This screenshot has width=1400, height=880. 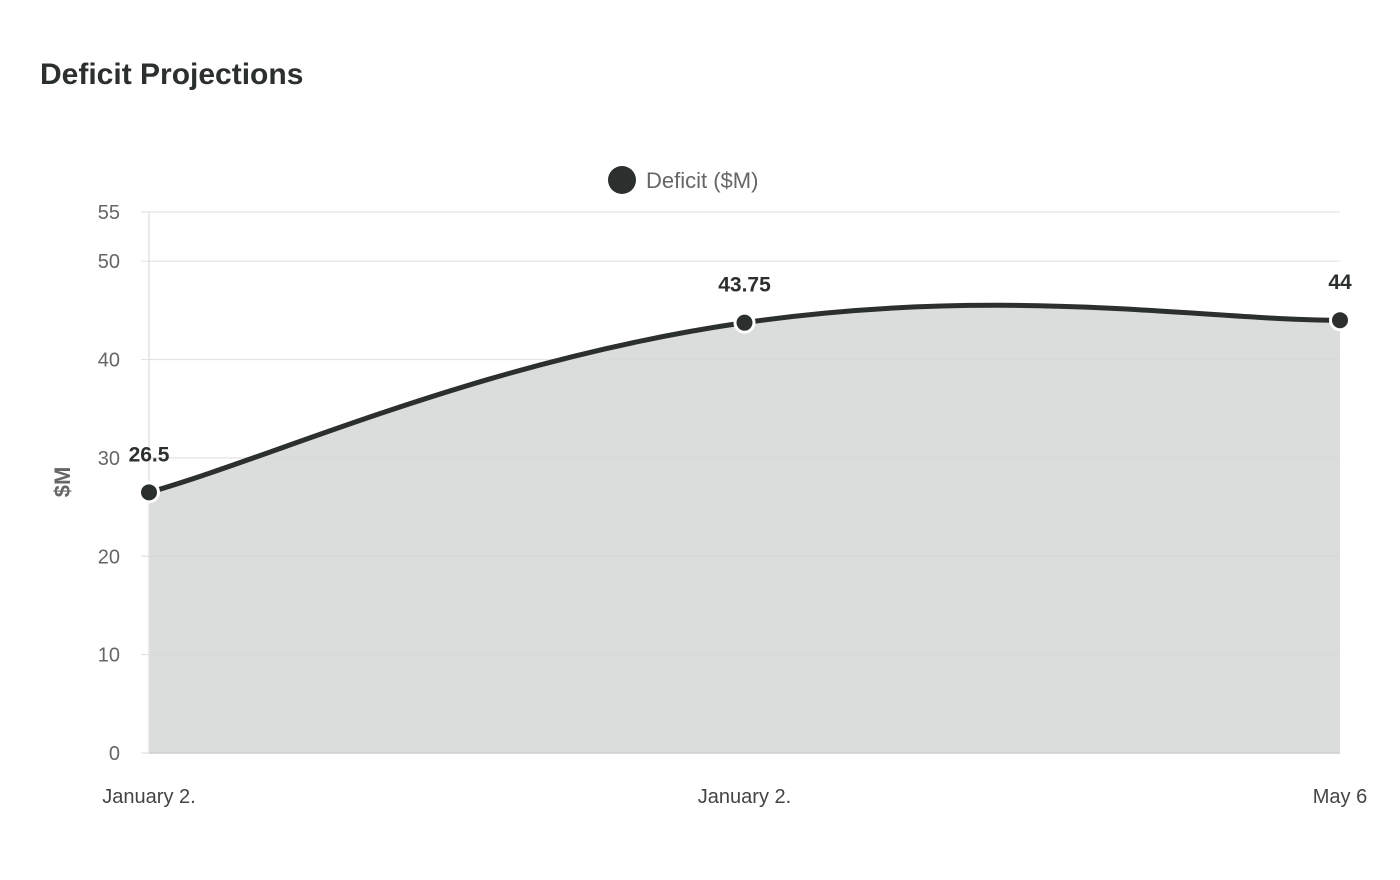 What do you see at coordinates (1340, 282) in the screenshot?
I see `data-label: 44` at bounding box center [1340, 282].